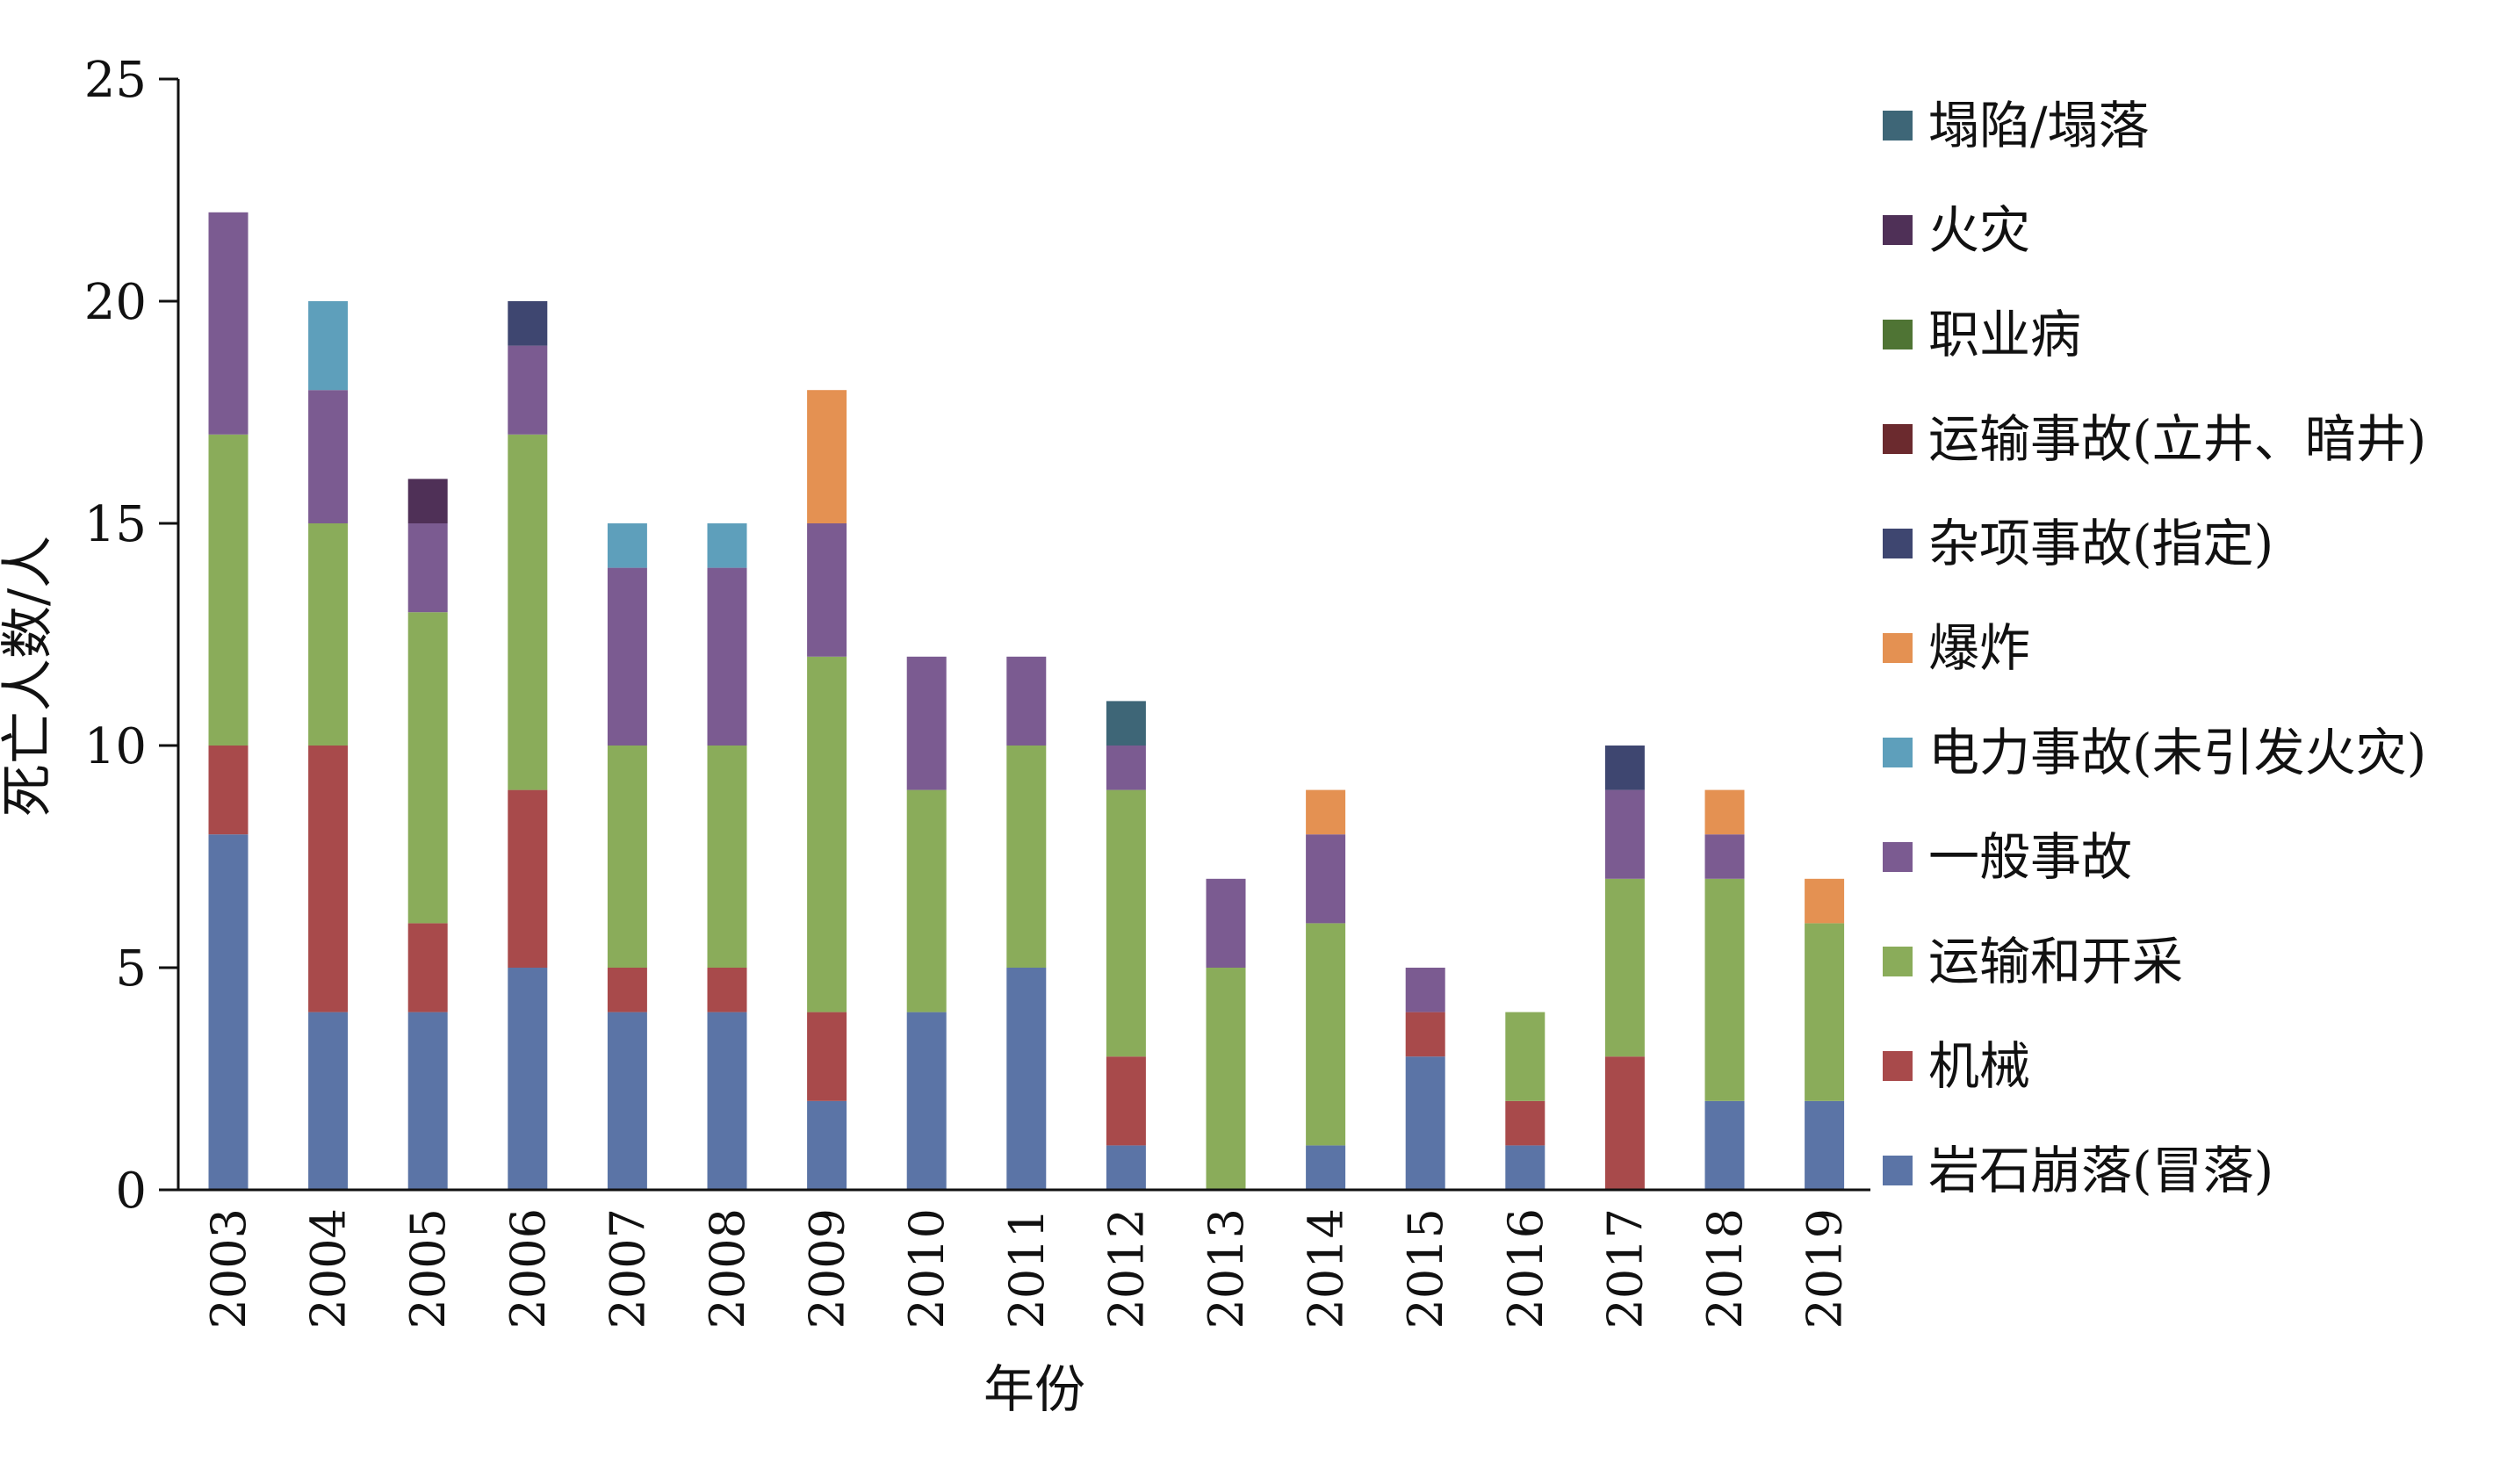 The width and height of the screenshot is (2493, 1484). Describe the element at coordinates (1027, 1268) in the screenshot. I see `x-tick-label: 2011` at that location.